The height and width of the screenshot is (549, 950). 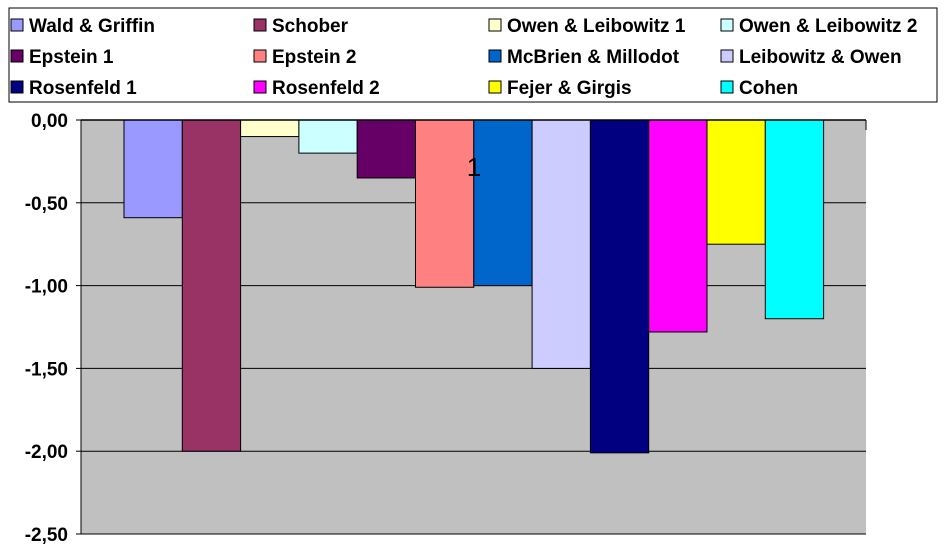 I want to click on y-tick-label: -2,50, so click(x=46, y=535).